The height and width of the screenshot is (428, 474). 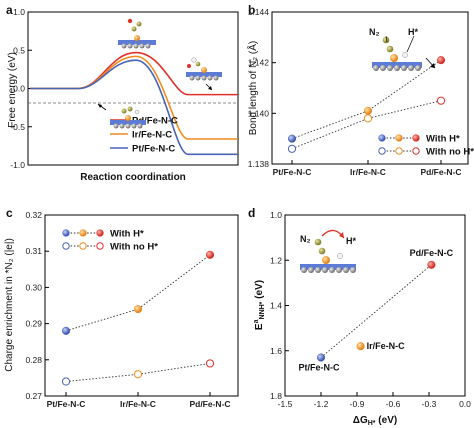 What do you see at coordinates (17, 127) in the screenshot?
I see `panel-a-ytick-label: -0.5` at bounding box center [17, 127].